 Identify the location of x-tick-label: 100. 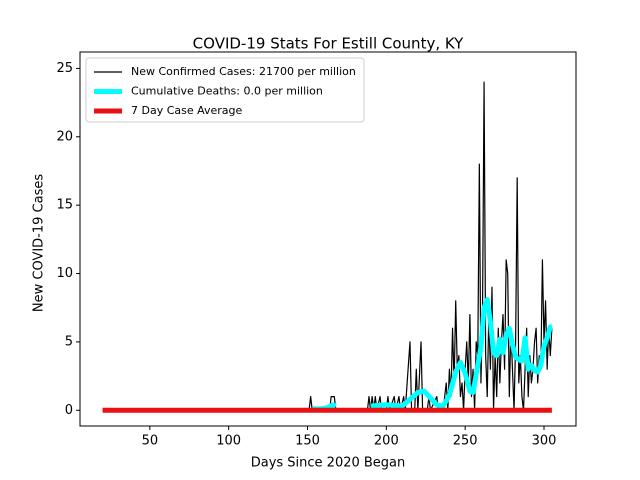
(228, 441).